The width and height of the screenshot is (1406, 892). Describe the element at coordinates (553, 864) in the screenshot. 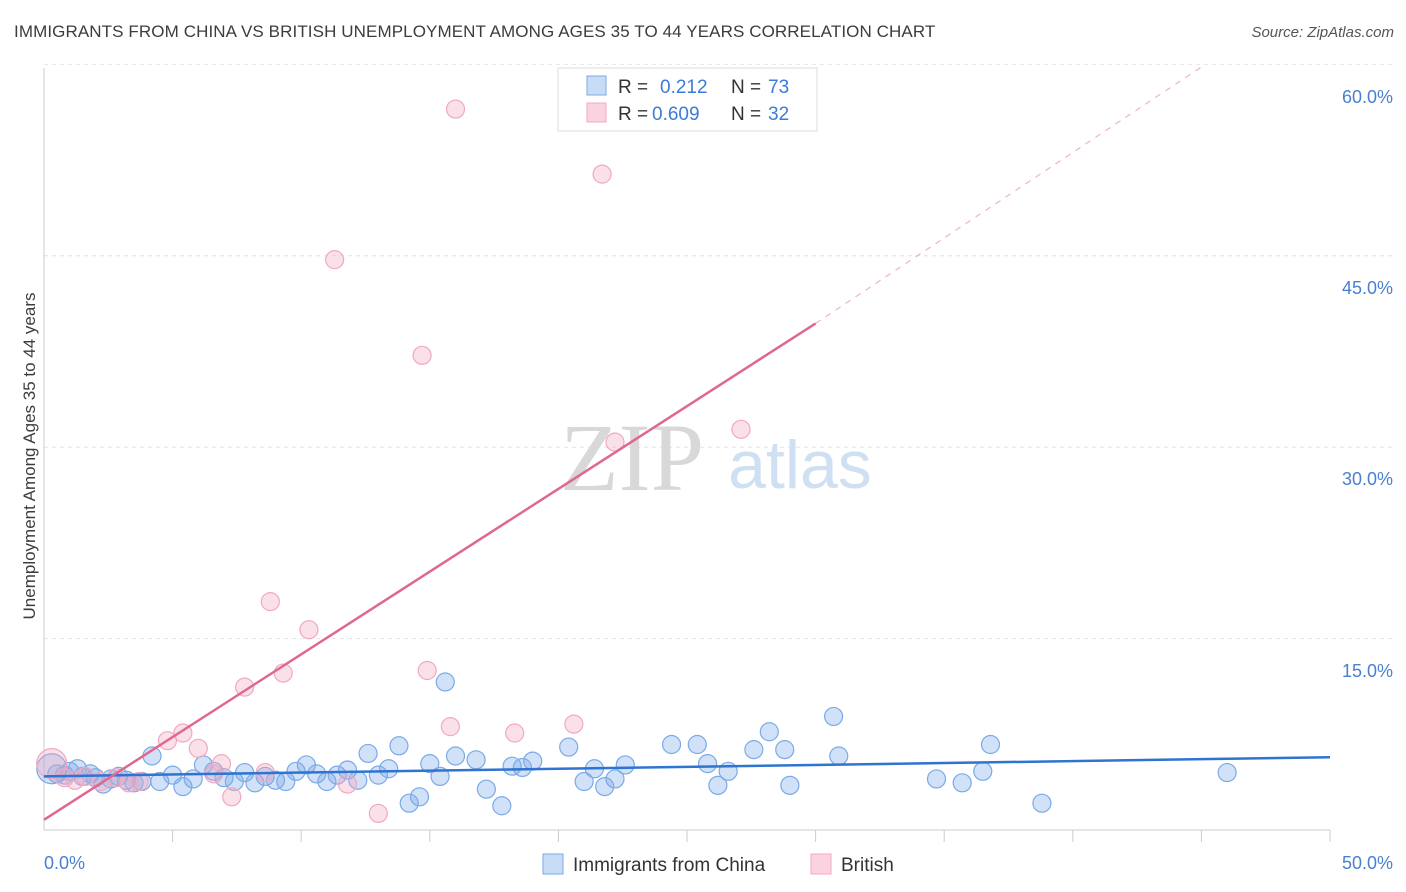

I see `bottom-legend-swatch-china` at that location.